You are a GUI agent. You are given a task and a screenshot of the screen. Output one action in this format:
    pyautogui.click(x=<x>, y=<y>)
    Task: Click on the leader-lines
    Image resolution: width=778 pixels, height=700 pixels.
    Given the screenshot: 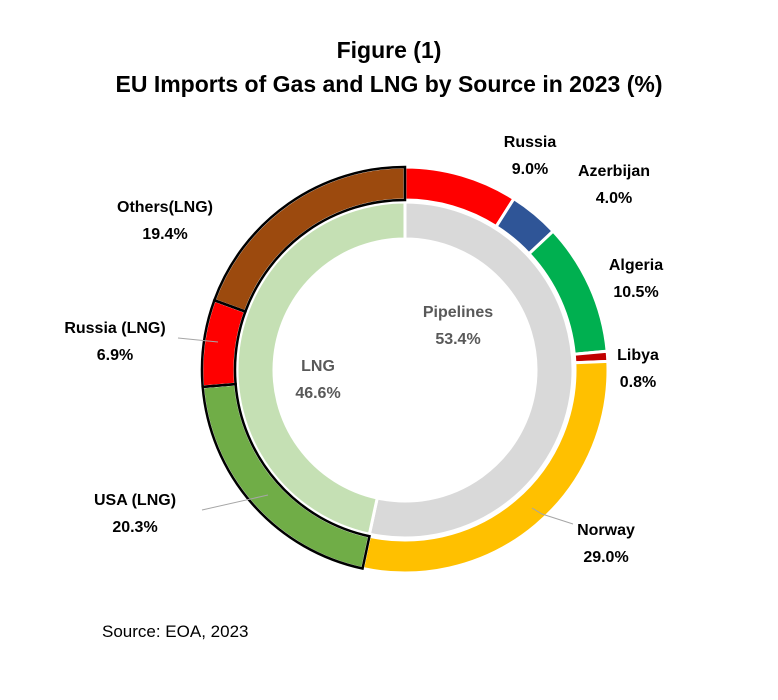 What is the action you would take?
    pyautogui.click(x=375, y=431)
    